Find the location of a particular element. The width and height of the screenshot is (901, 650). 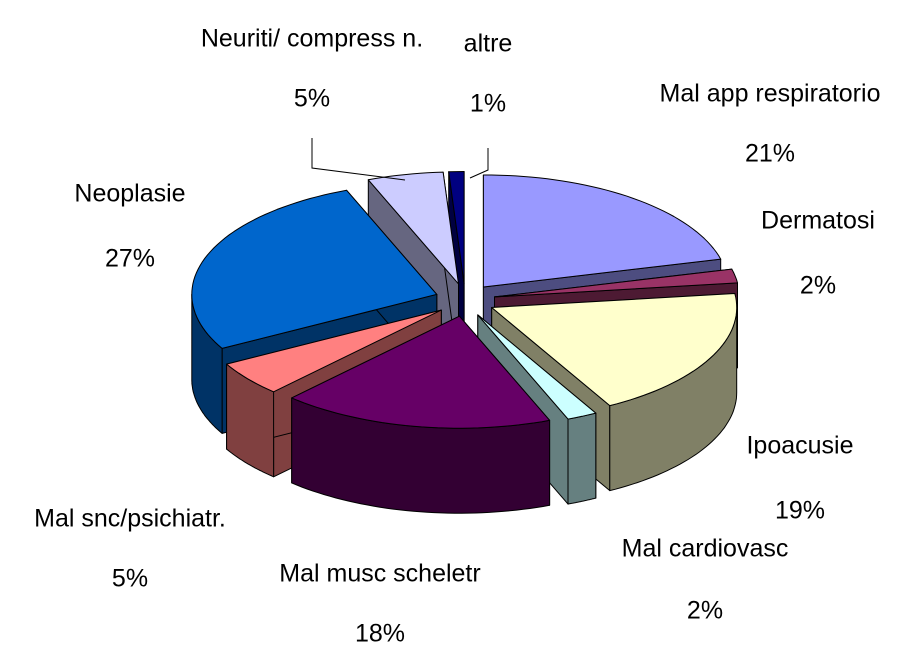

slice-wall is located at coordinates (582, 458).